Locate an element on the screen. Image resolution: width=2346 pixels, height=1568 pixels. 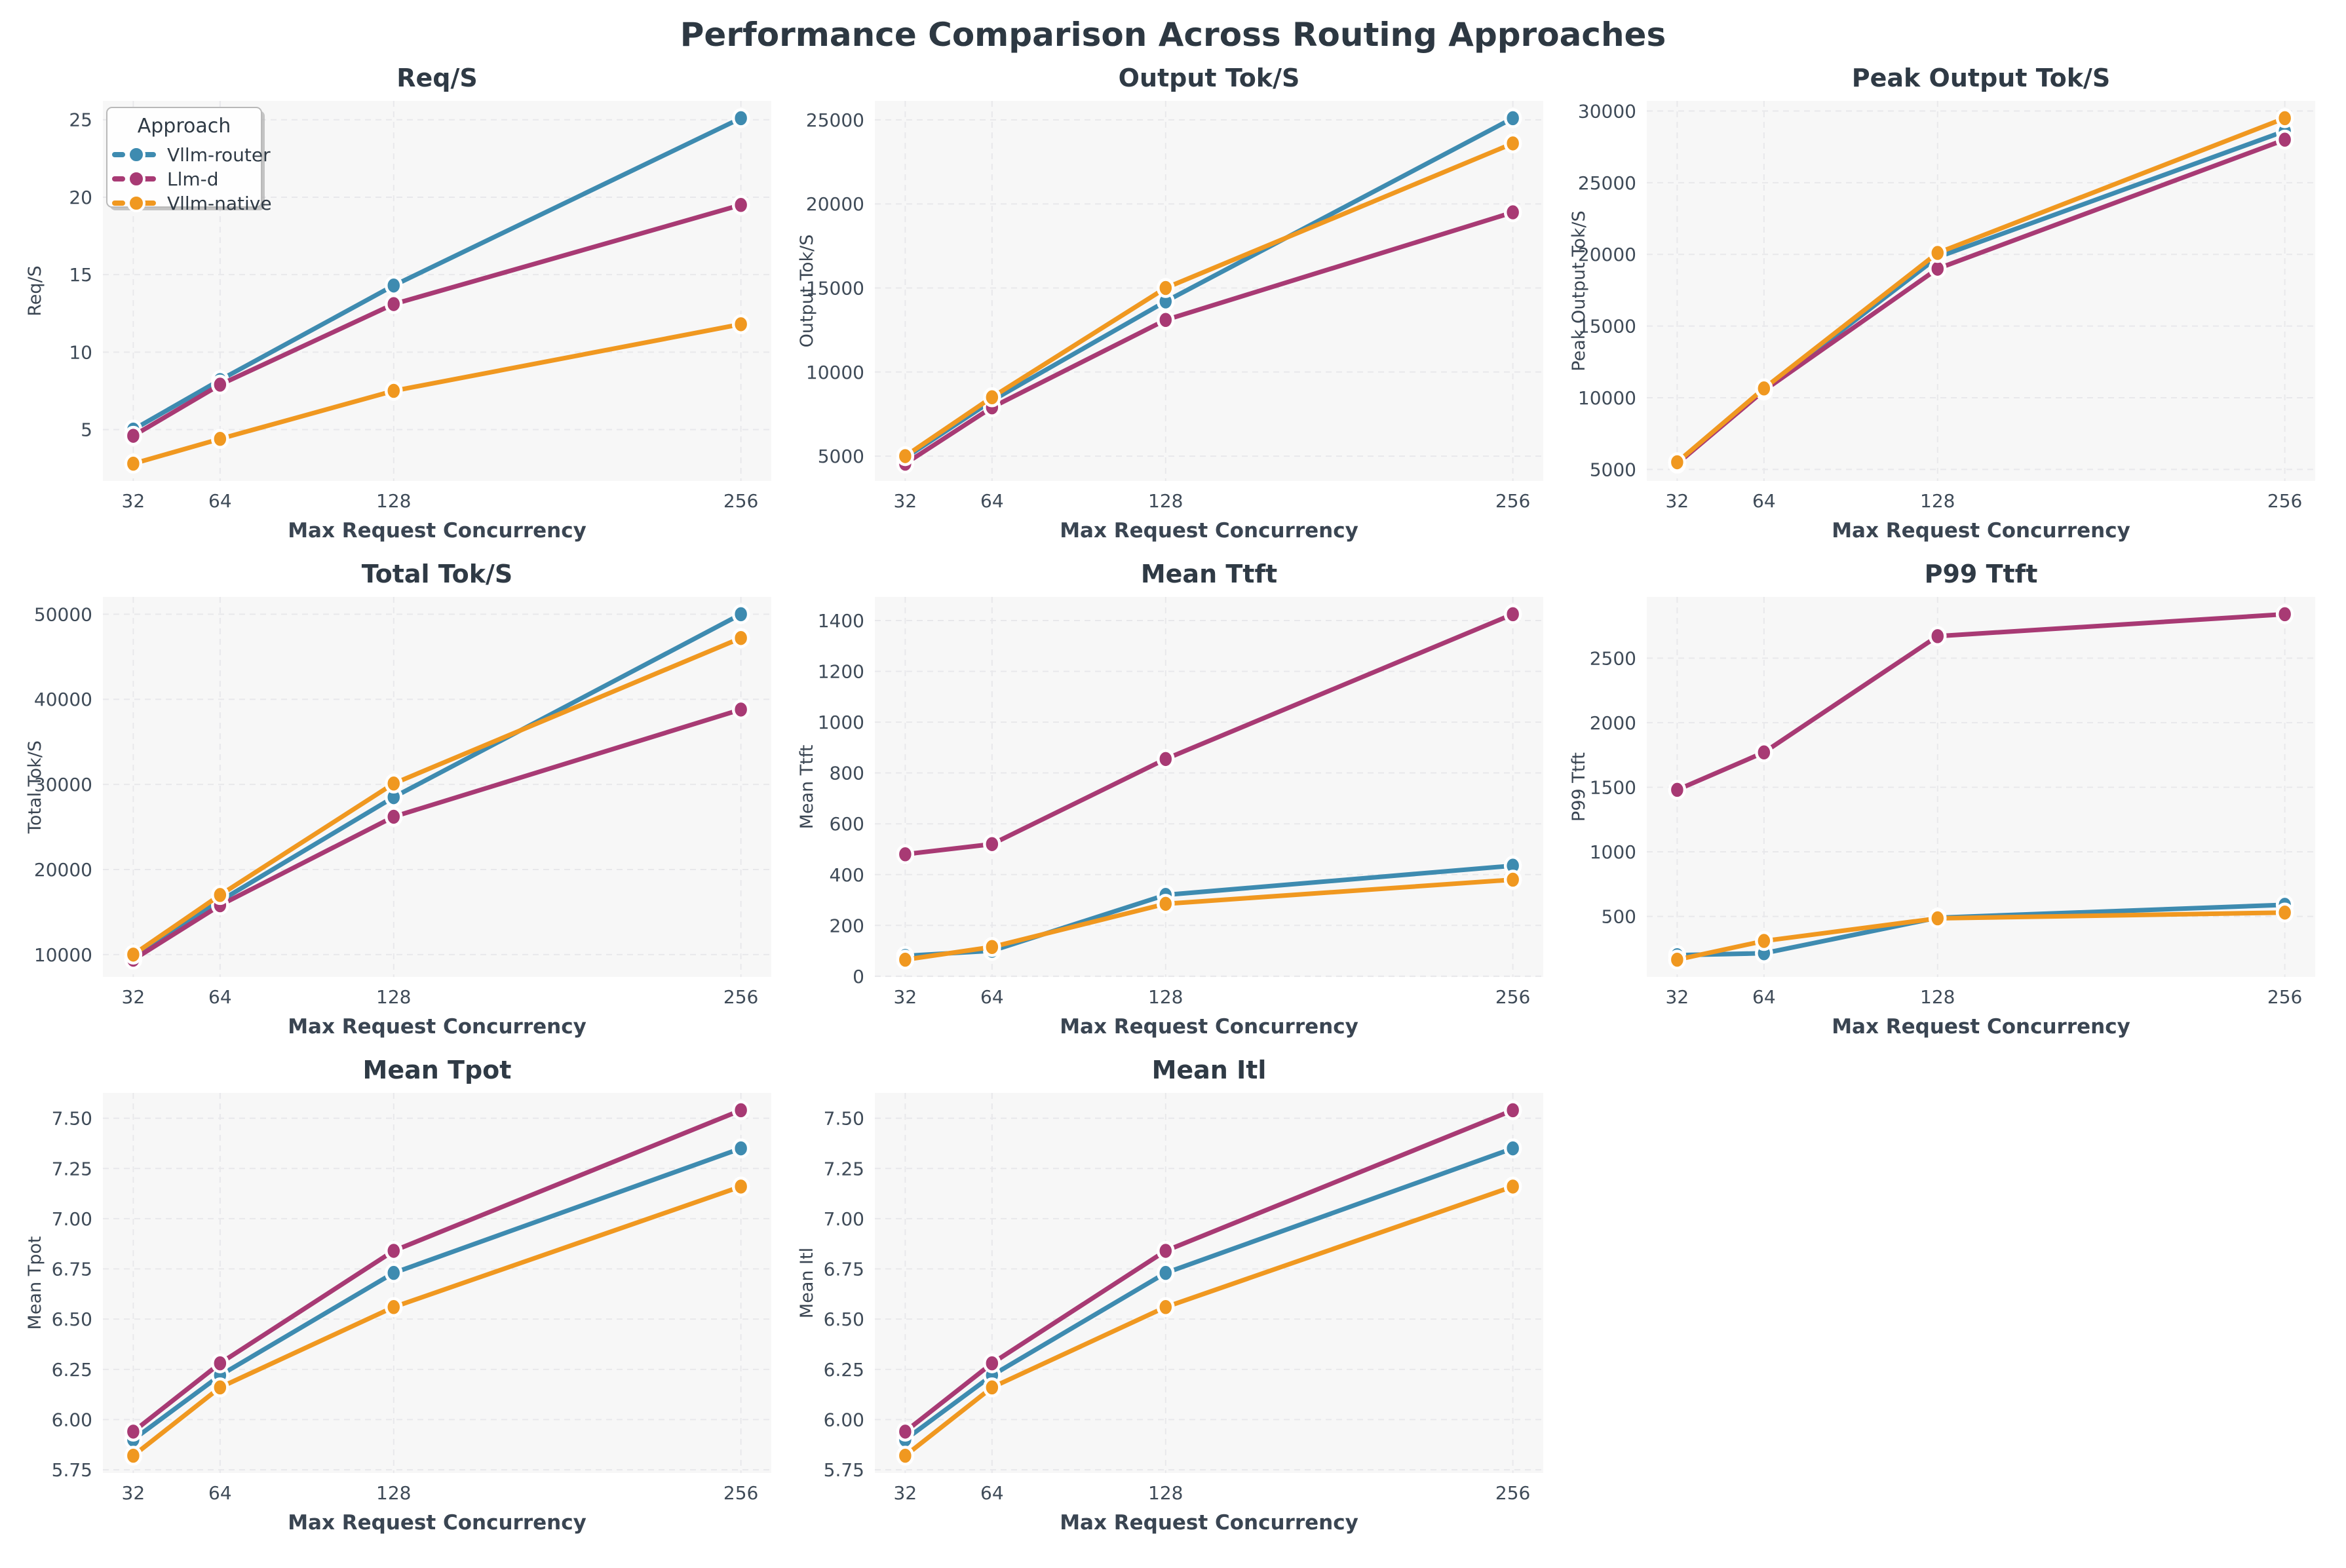
legend-entry-vllm-router: Vllm-router is located at coordinates (192, 155).